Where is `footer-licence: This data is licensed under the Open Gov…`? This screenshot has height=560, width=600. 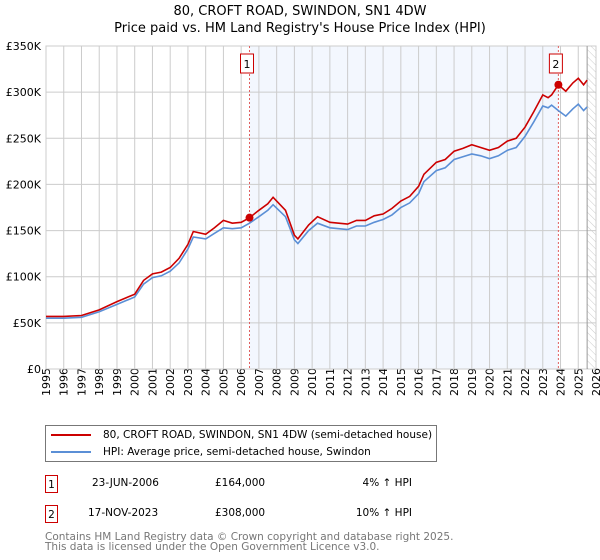 footer-licence: This data is licensed under the Open Gov… is located at coordinates (212, 547).